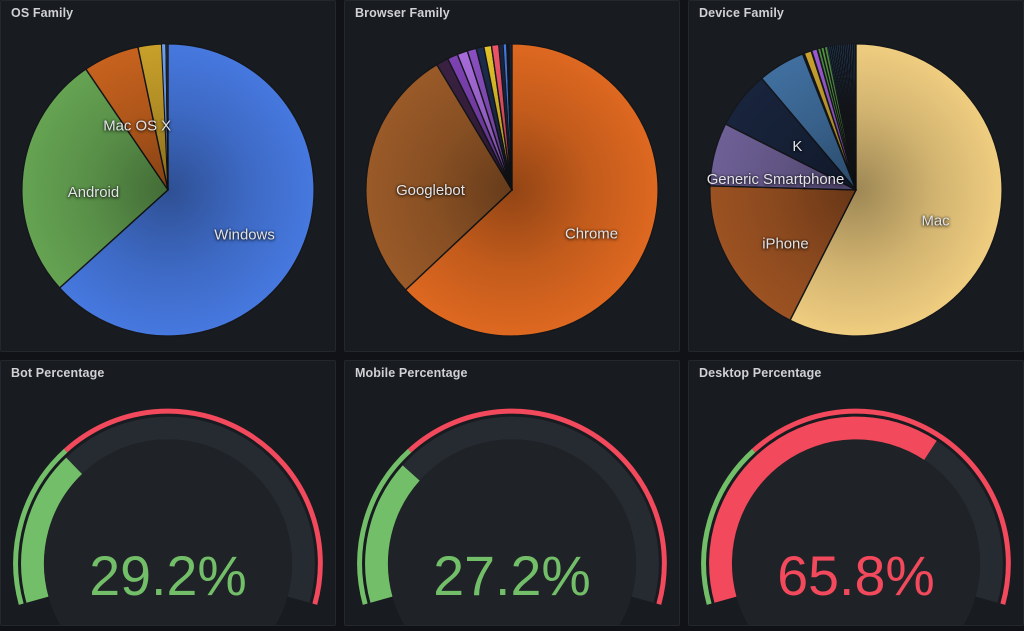 The height and width of the screenshot is (631, 1024). Describe the element at coordinates (591, 235) in the screenshot. I see `pie-slice-label: Chrome` at that location.